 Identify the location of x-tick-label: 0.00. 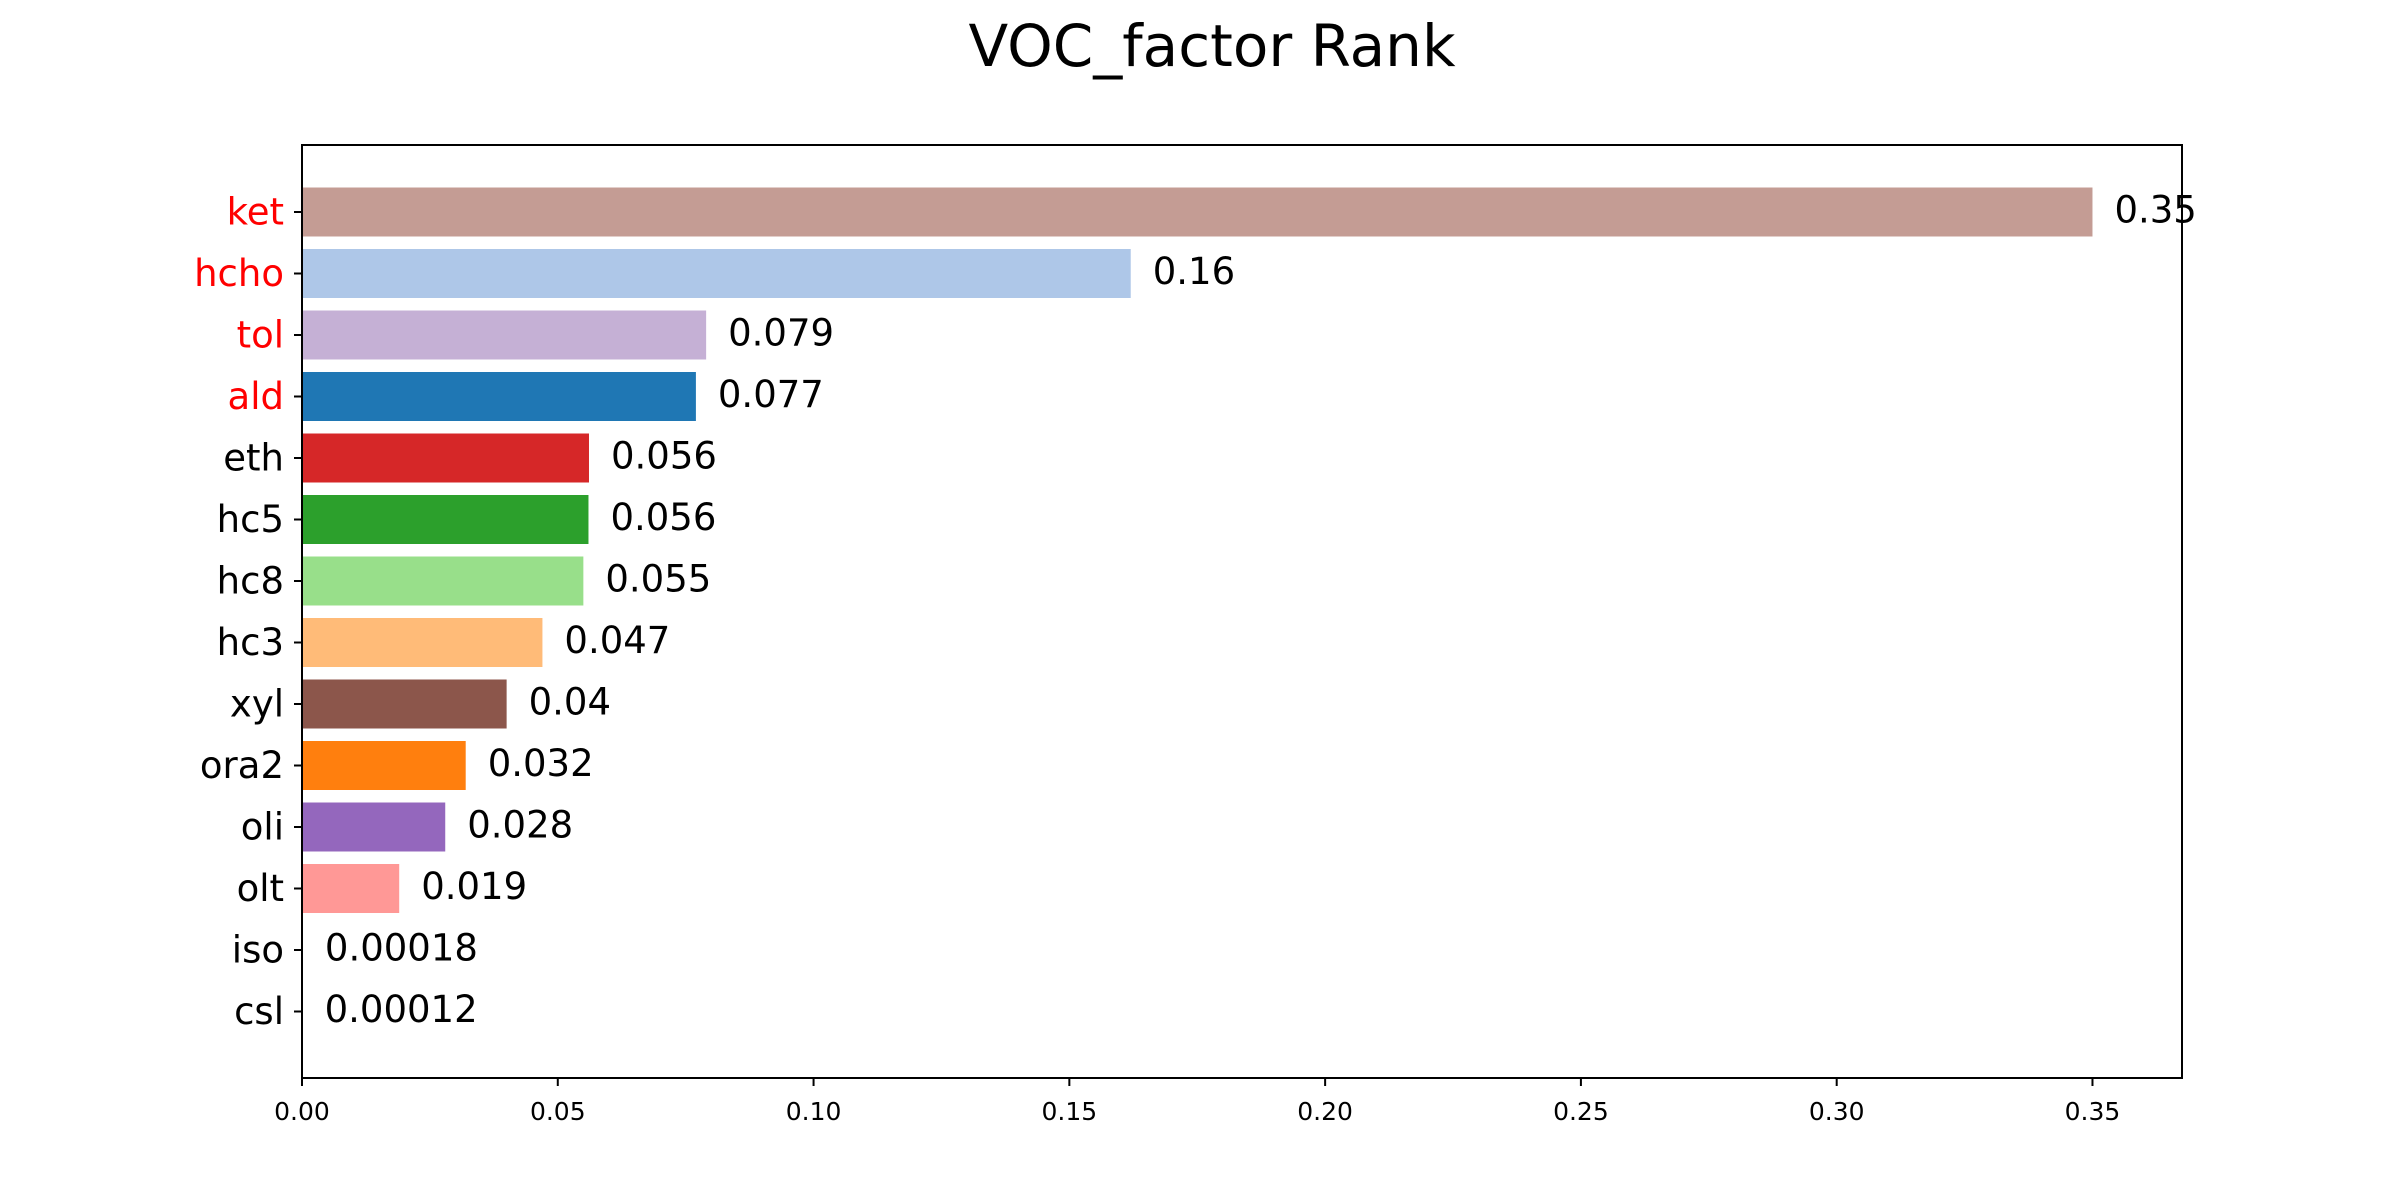
(302, 1111).